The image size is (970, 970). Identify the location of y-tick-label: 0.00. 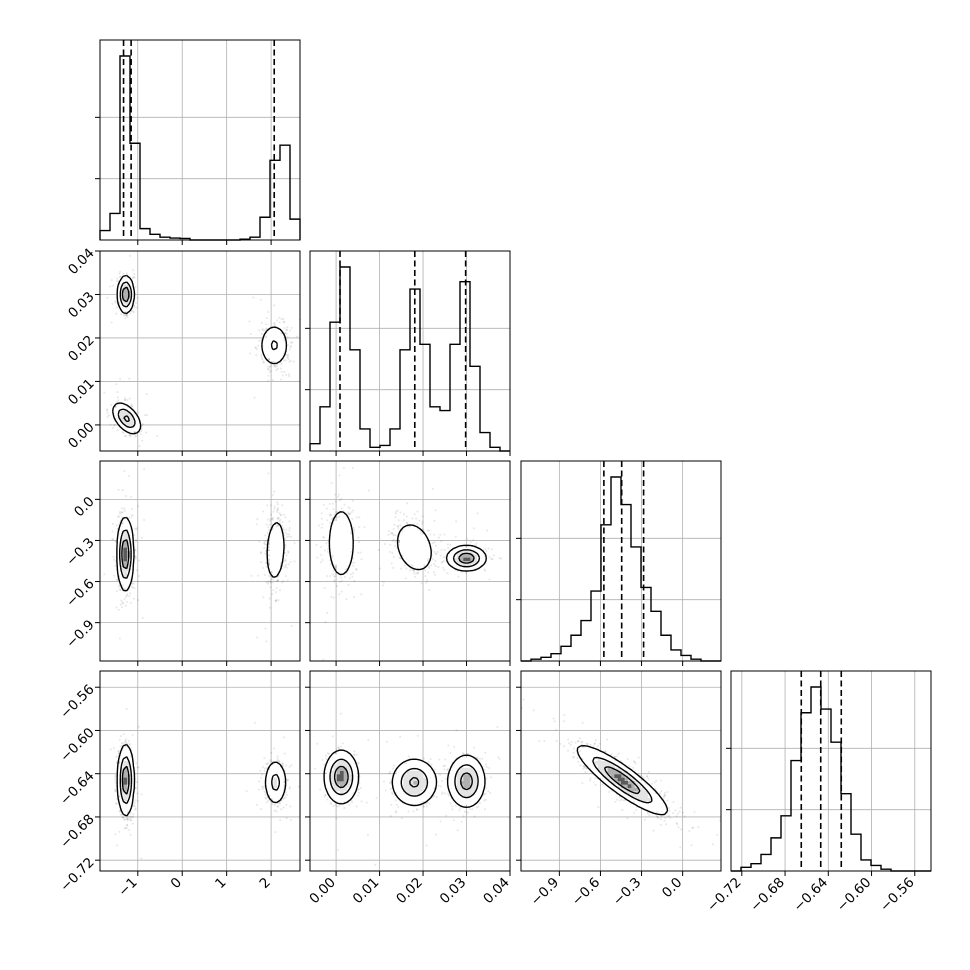
(81, 435).